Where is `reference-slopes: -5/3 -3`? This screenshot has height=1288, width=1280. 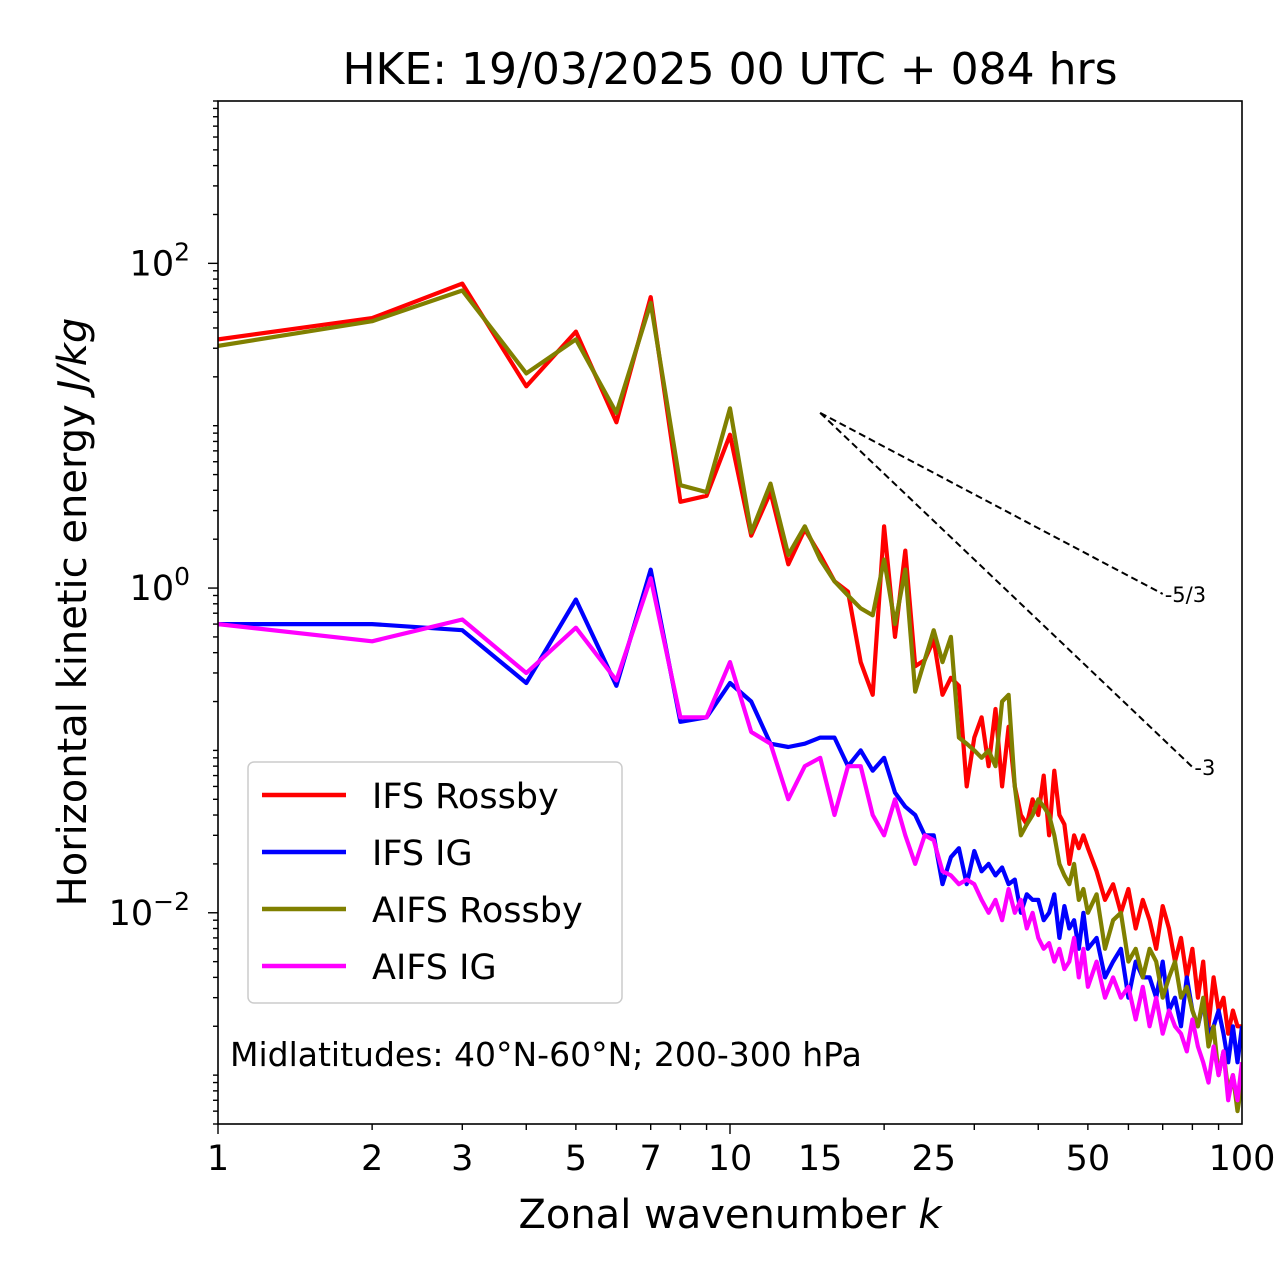 reference-slopes: -5/3 -3 is located at coordinates (1017, 595).